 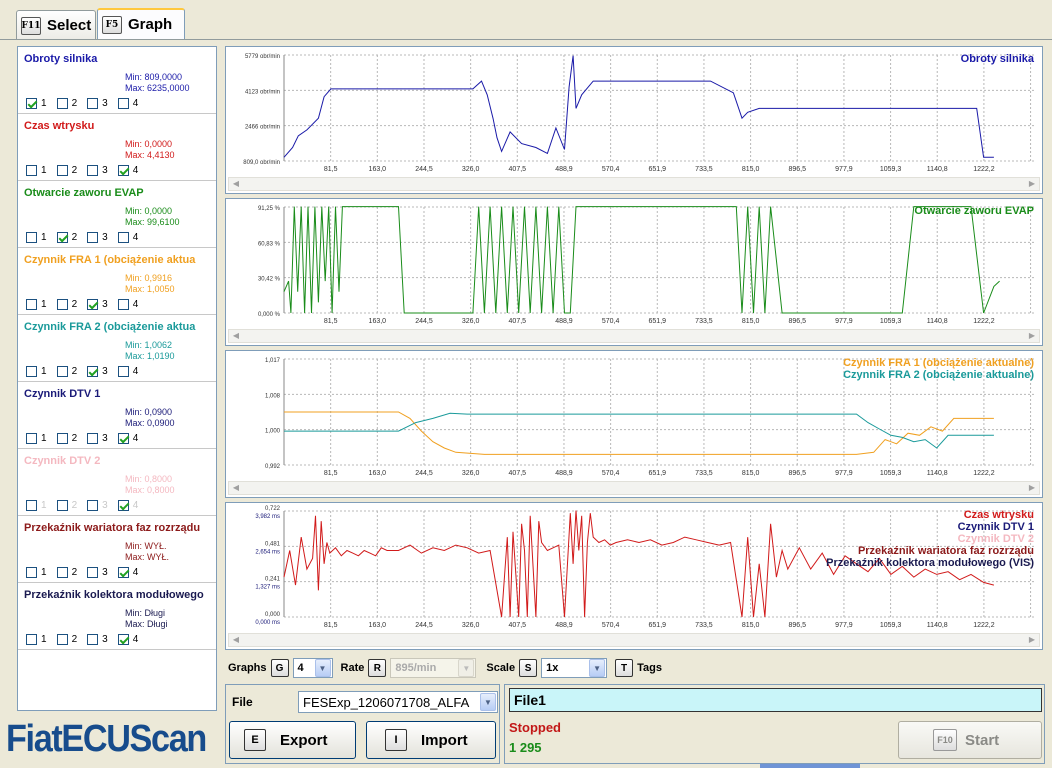 What do you see at coordinates (377, 668) in the screenshot?
I see `rate-key-button: R` at bounding box center [377, 668].